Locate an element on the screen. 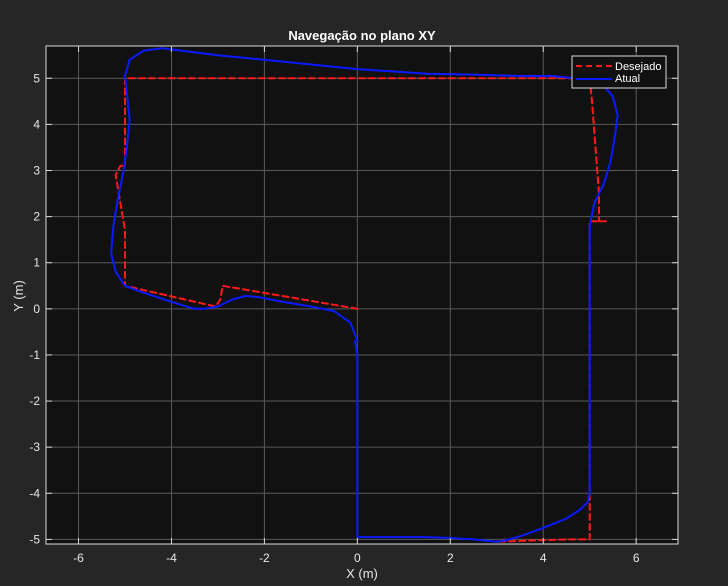 The height and width of the screenshot is (586, 728). y-tick-label: -3 is located at coordinates (34, 447).